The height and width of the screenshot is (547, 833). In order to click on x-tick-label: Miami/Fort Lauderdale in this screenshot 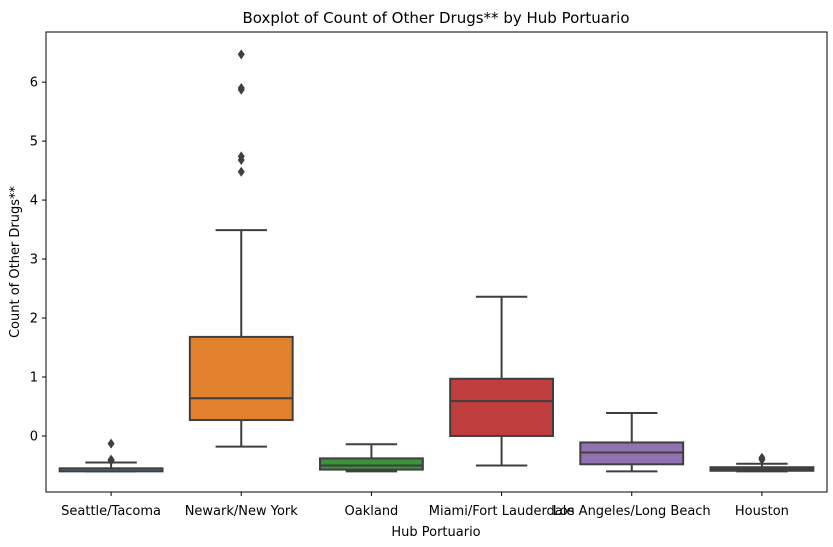, I will do `click(502, 511)`.